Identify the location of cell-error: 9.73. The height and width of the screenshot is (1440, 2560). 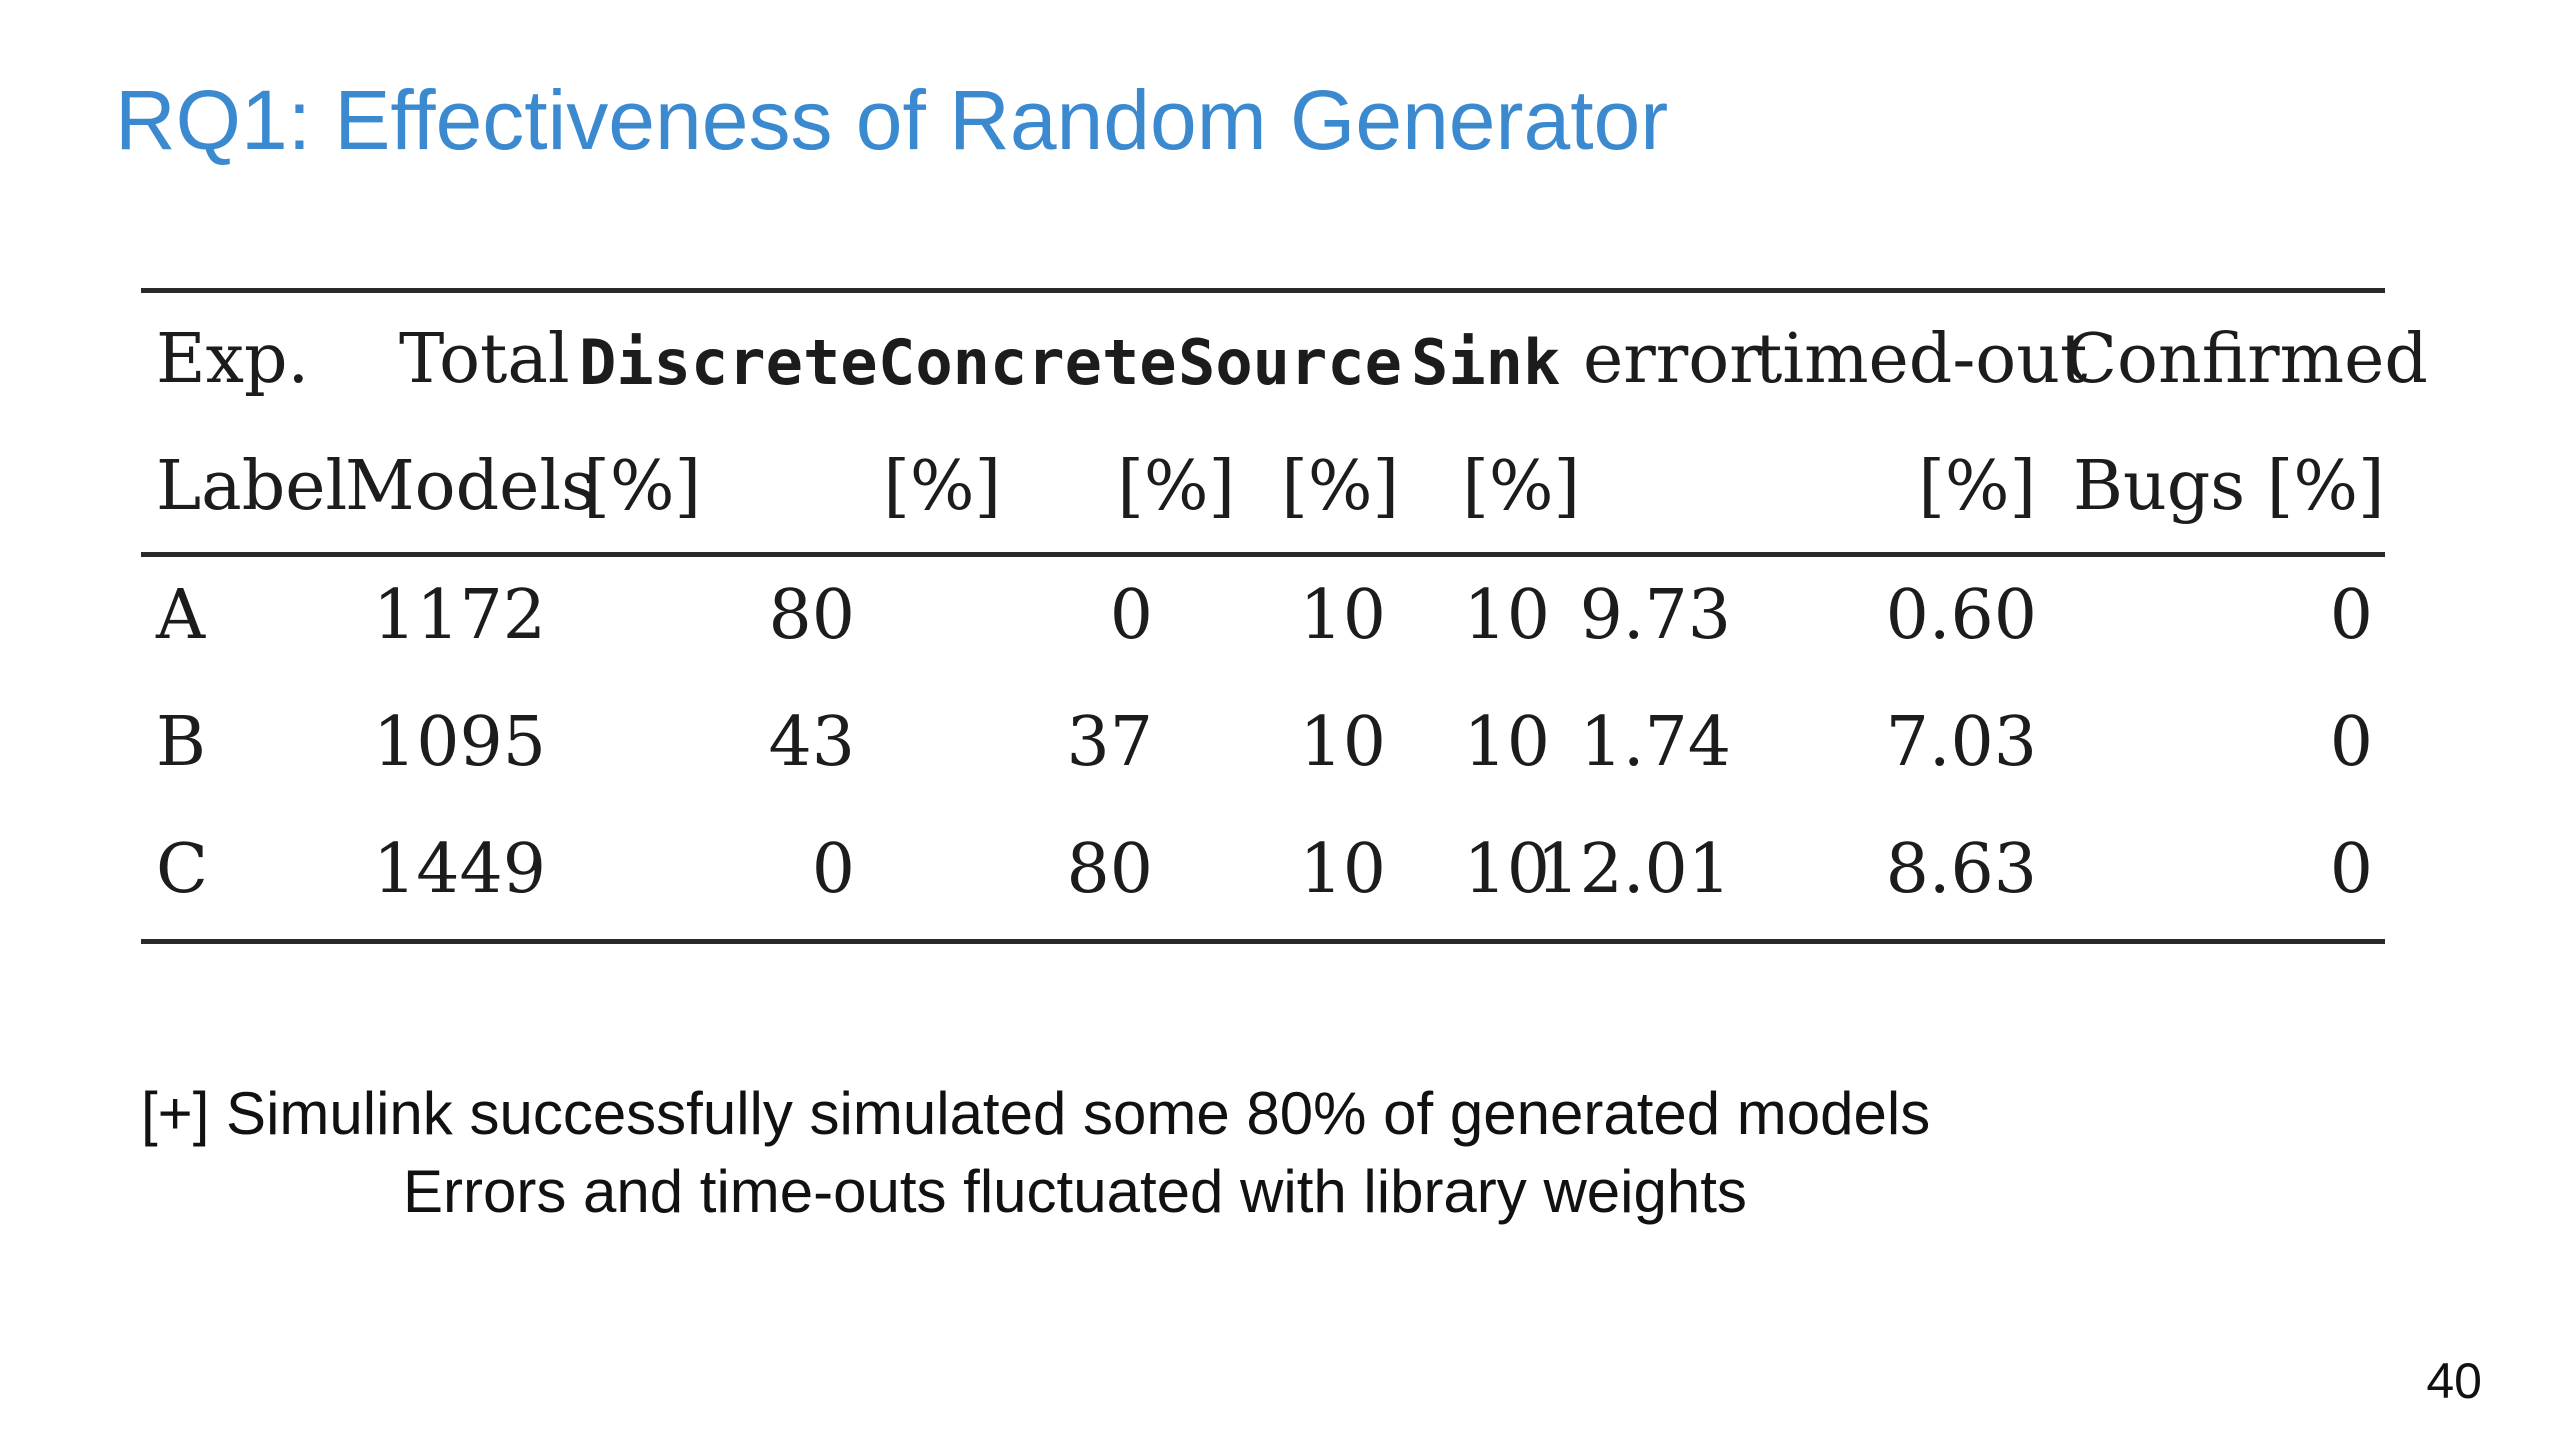
(1655, 615).